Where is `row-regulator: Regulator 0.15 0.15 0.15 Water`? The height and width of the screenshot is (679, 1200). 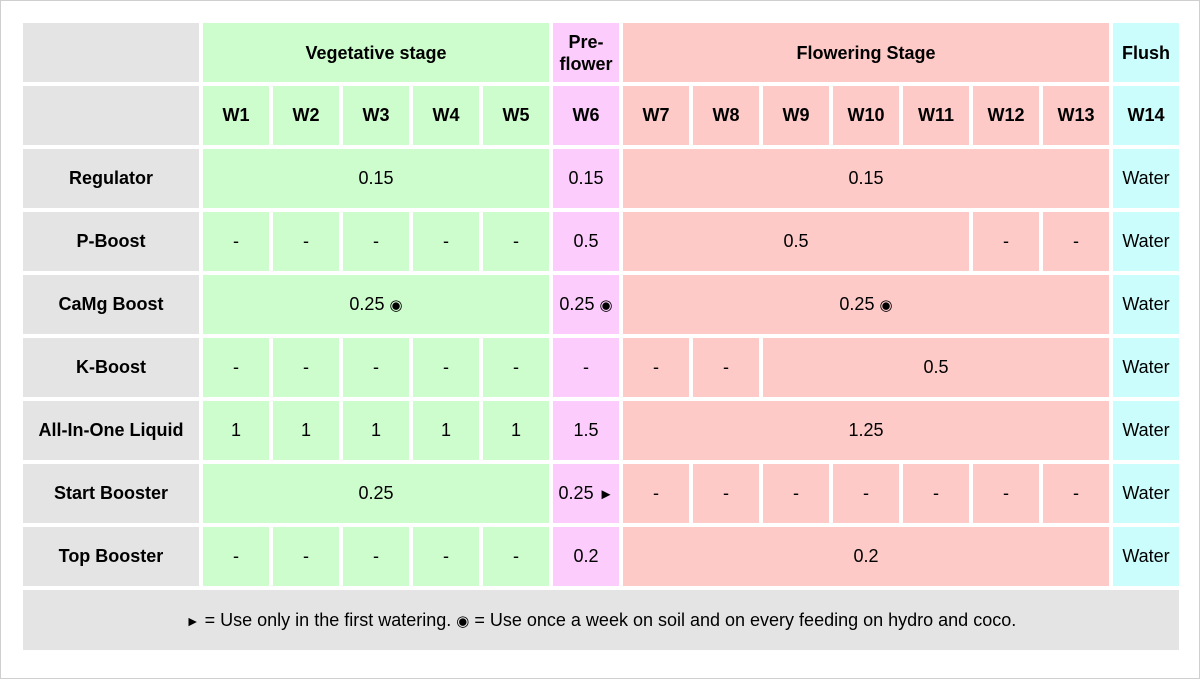 row-regulator: Regulator 0.15 0.15 0.15 Water is located at coordinates (601, 178).